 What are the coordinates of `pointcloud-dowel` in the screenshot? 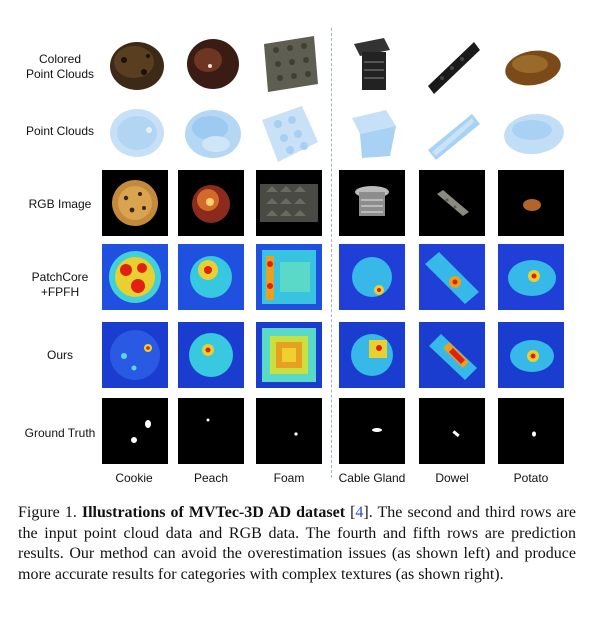 It's located at (453, 133).